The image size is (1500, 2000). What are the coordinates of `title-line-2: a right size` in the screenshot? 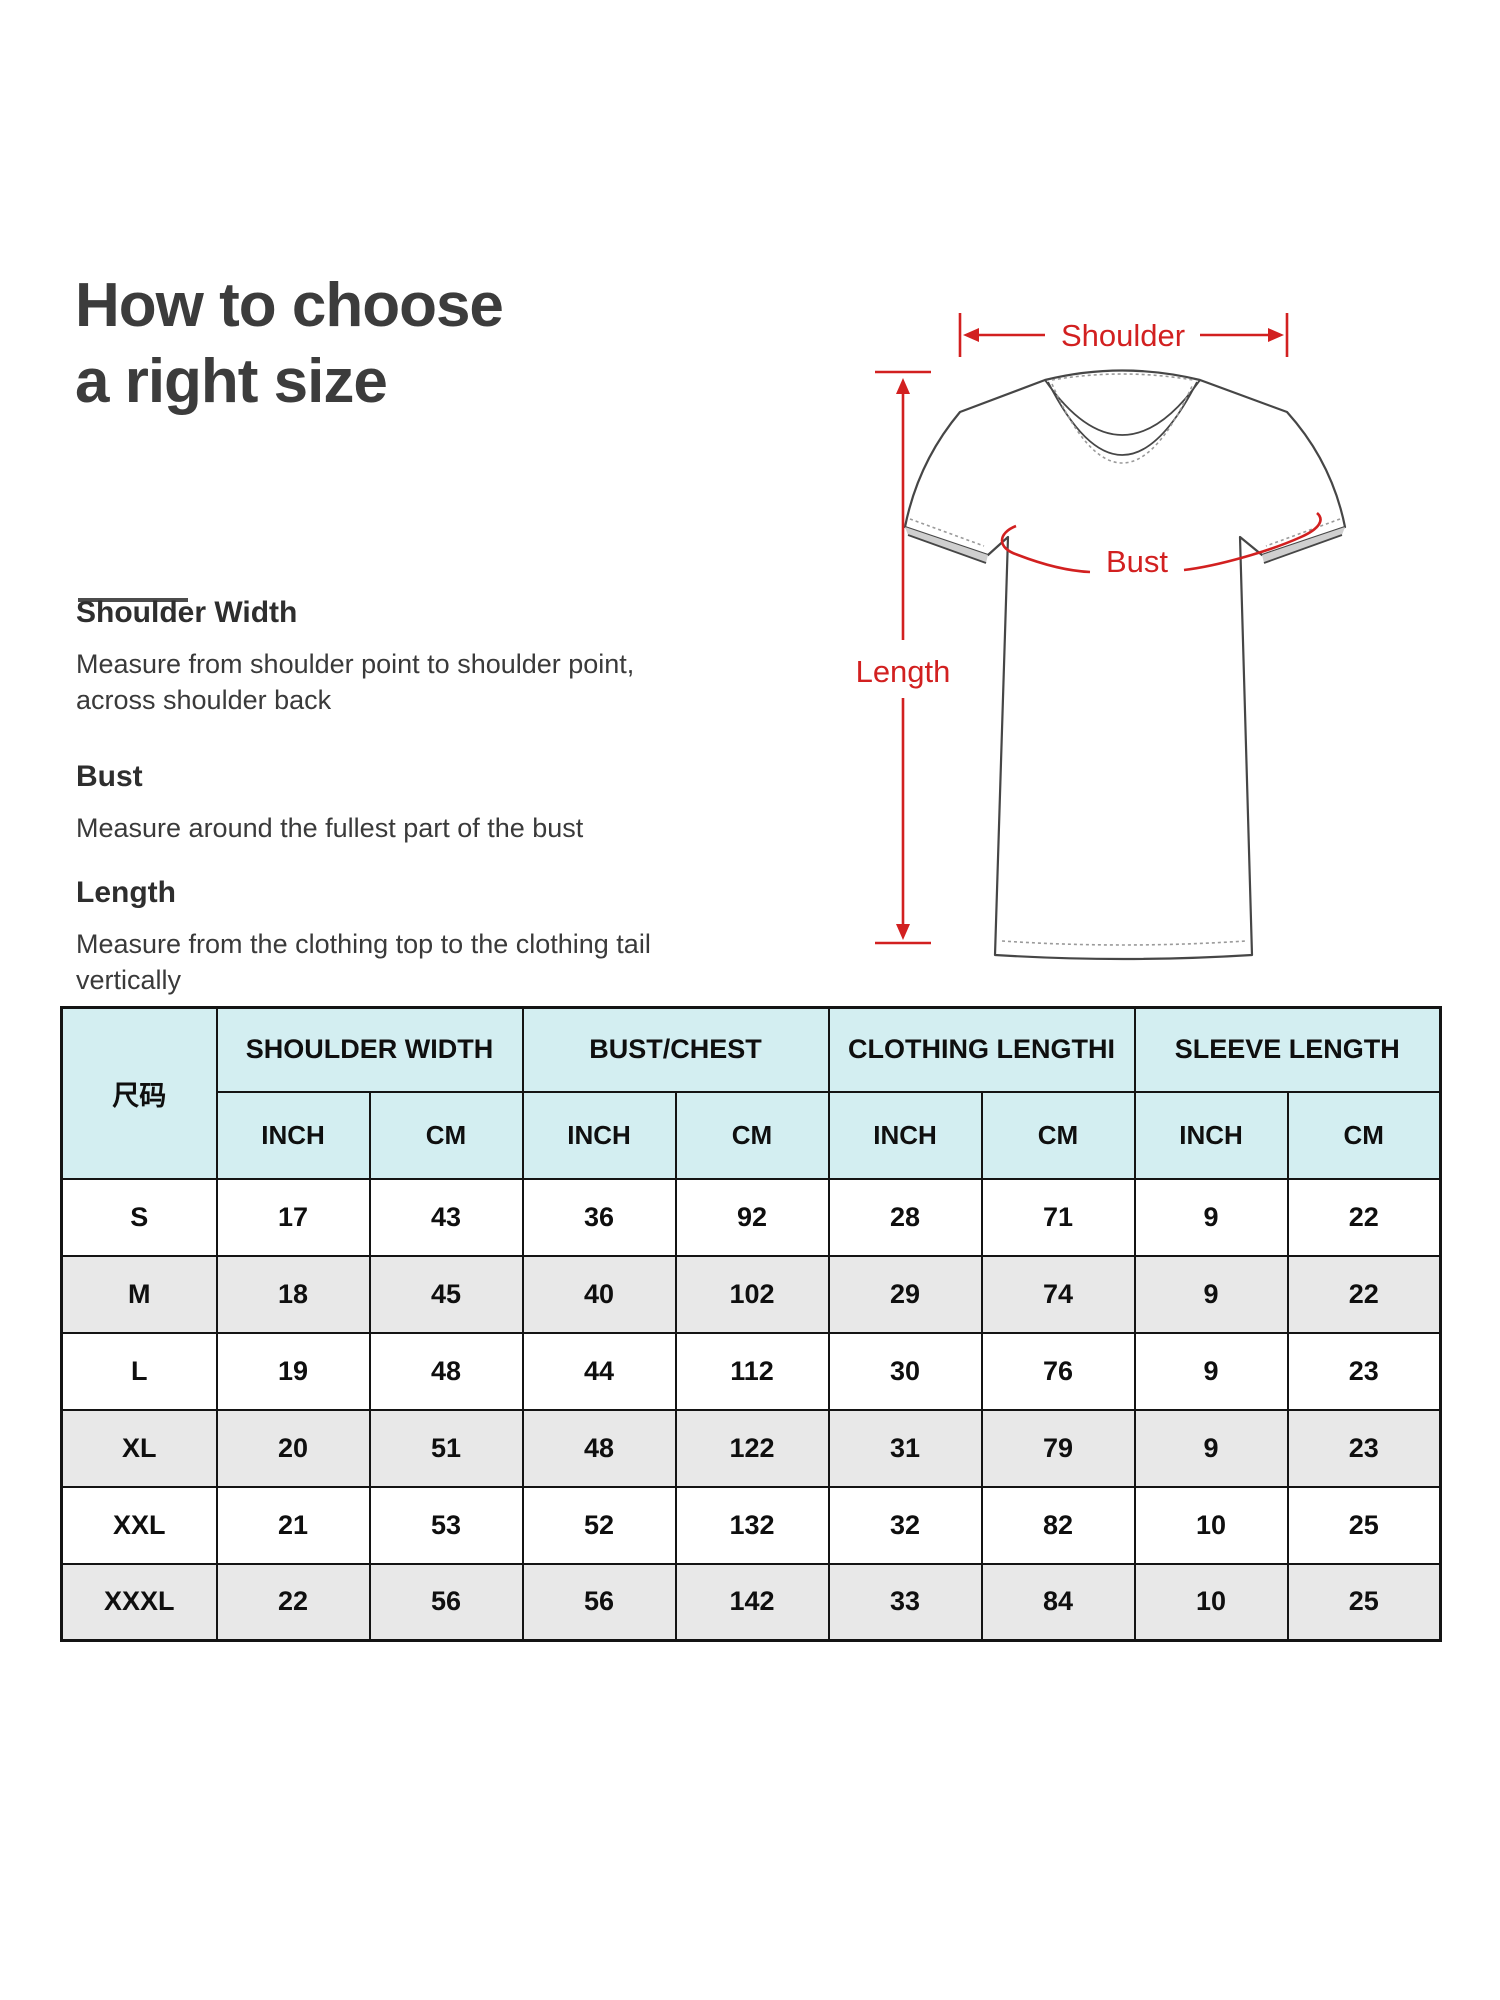 It's located at (231, 381).